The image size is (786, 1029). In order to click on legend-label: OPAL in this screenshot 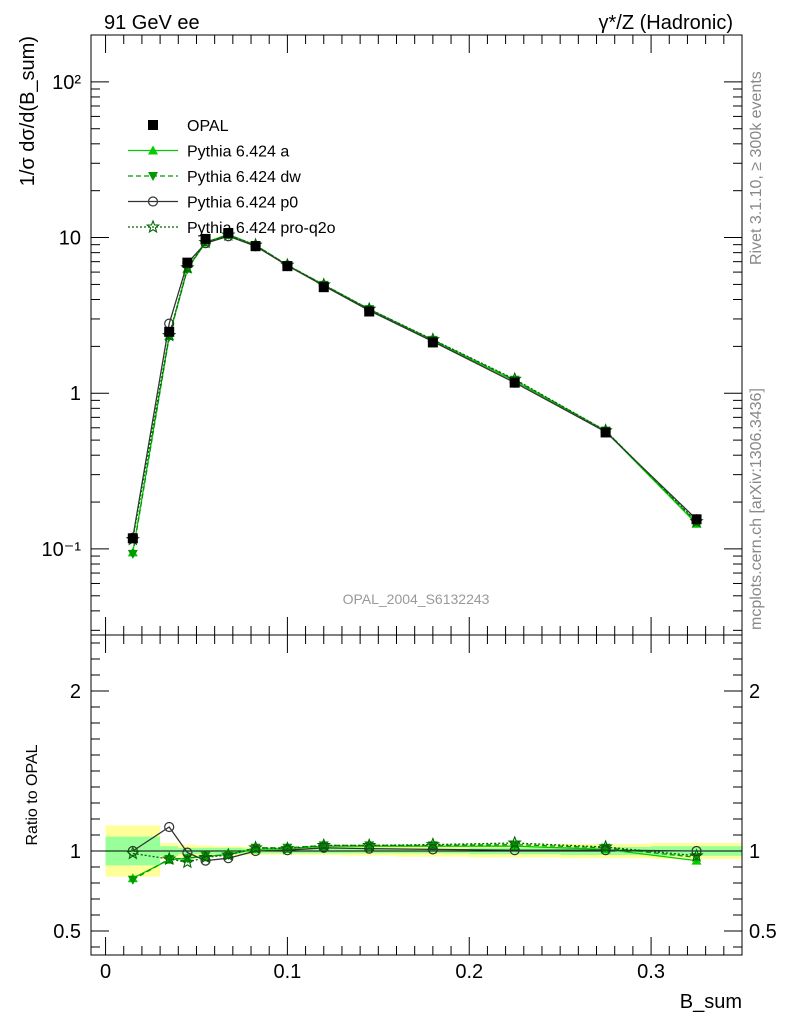, I will do `click(208, 126)`.